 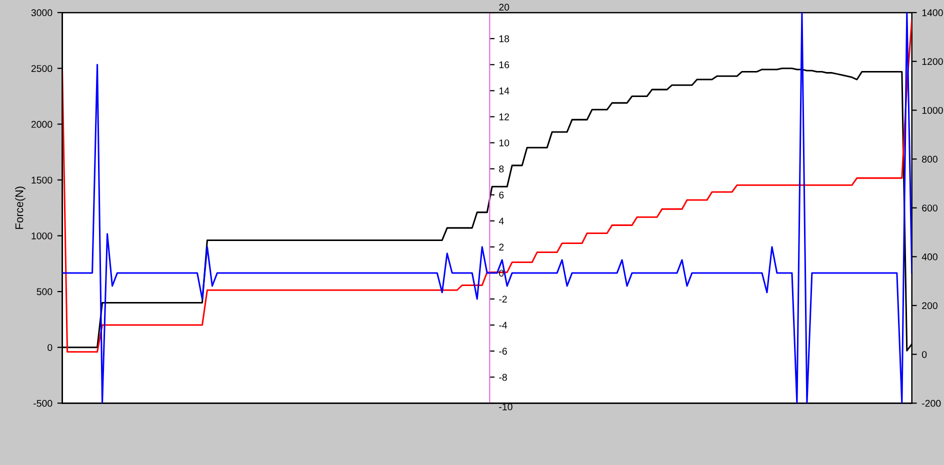 I want to click on y3-tick-label: 18, so click(x=504, y=38).